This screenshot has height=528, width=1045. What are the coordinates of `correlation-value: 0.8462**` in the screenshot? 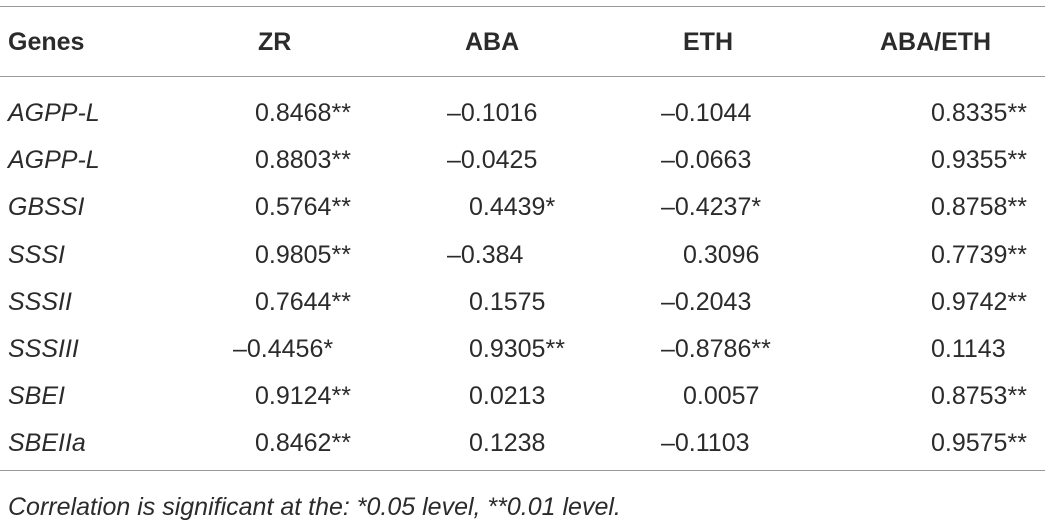 It's located at (303, 443).